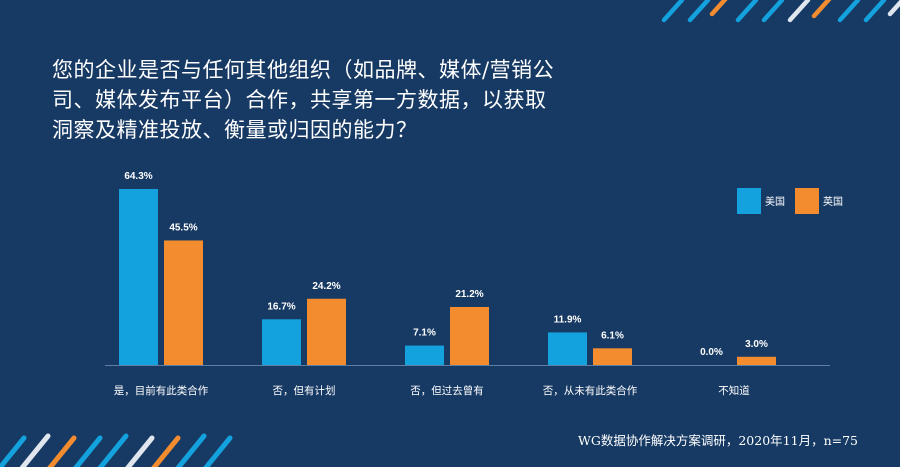  I want to click on value-label-us-1: 64.3%, so click(138, 176).